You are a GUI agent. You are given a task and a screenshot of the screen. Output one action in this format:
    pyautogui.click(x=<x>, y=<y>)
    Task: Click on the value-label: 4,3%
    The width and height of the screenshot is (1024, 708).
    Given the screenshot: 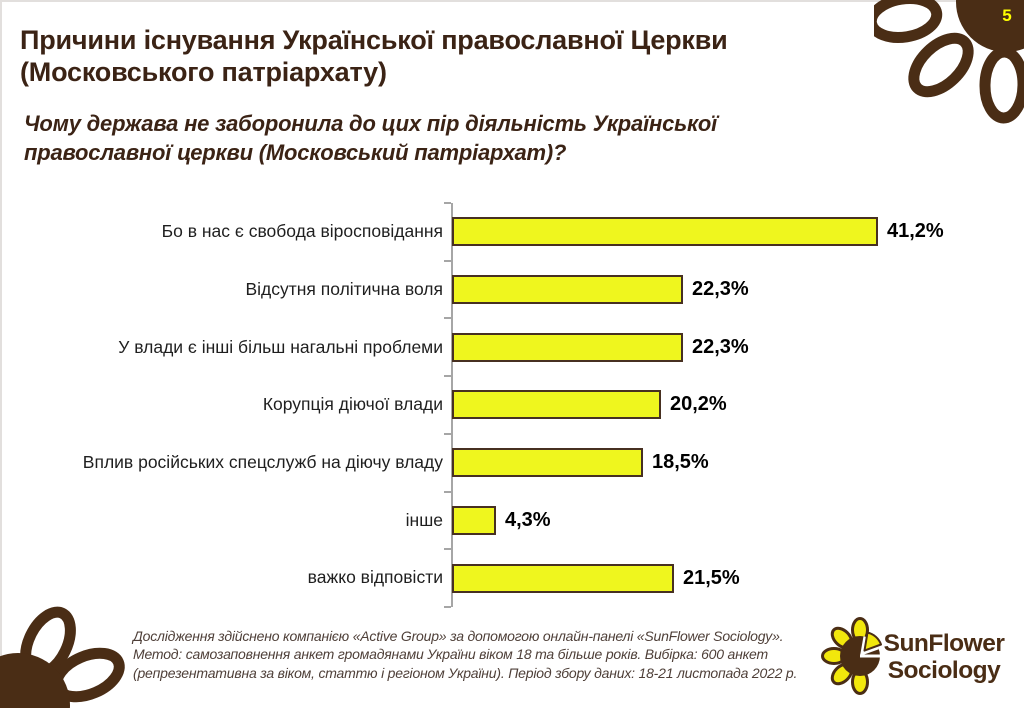 What is the action you would take?
    pyautogui.click(x=528, y=519)
    